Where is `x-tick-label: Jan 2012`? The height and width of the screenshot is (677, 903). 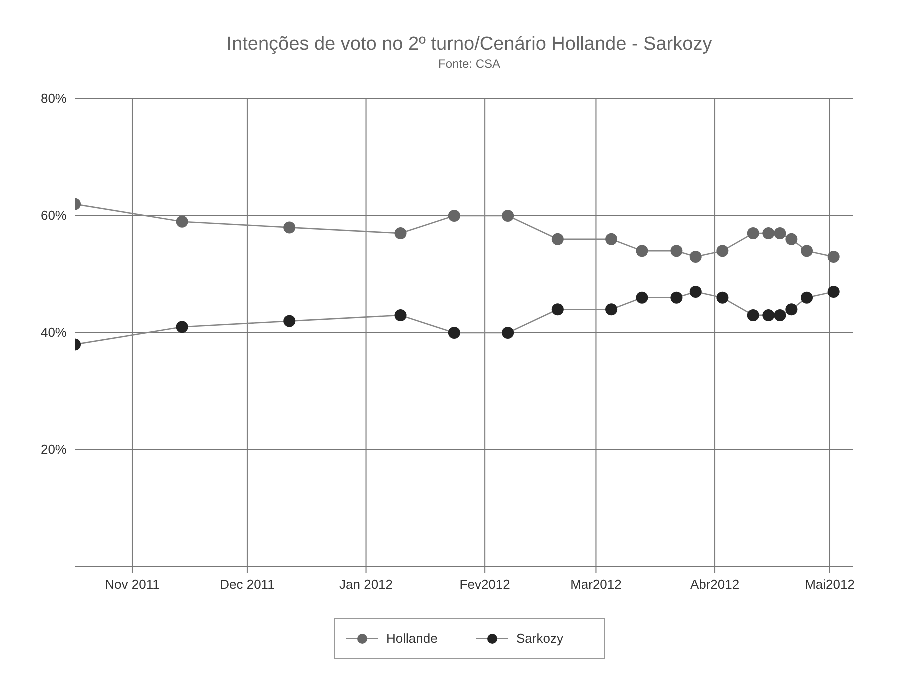
x-tick-label: Jan 2012 is located at coordinates (367, 584).